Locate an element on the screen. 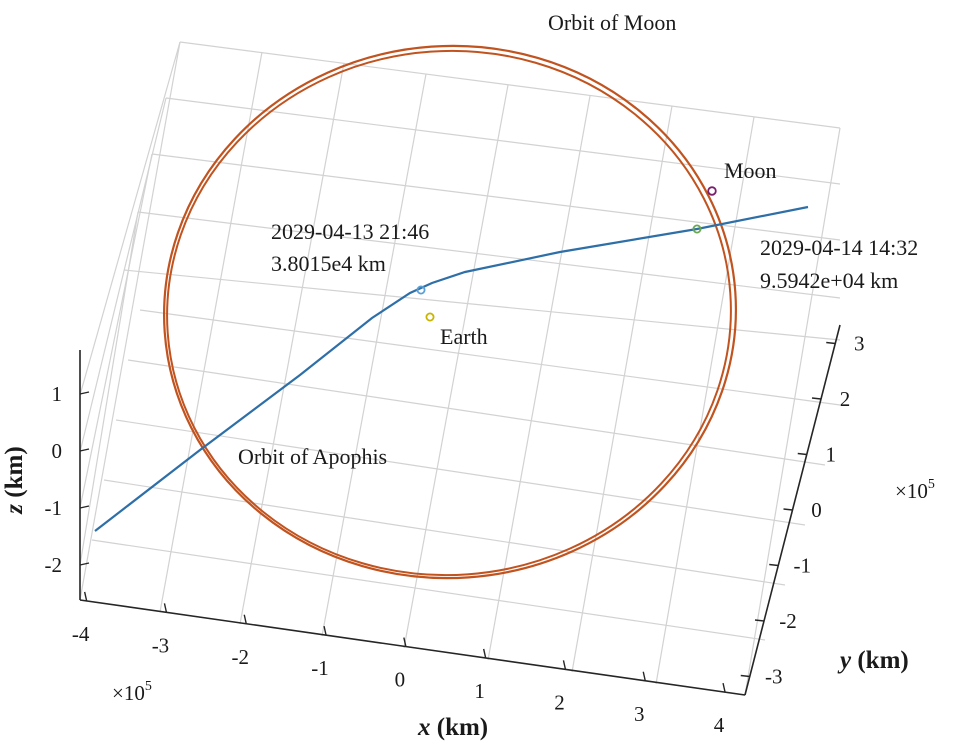 This screenshot has width=960, height=742. y-tick-label: 1 is located at coordinates (831, 455).